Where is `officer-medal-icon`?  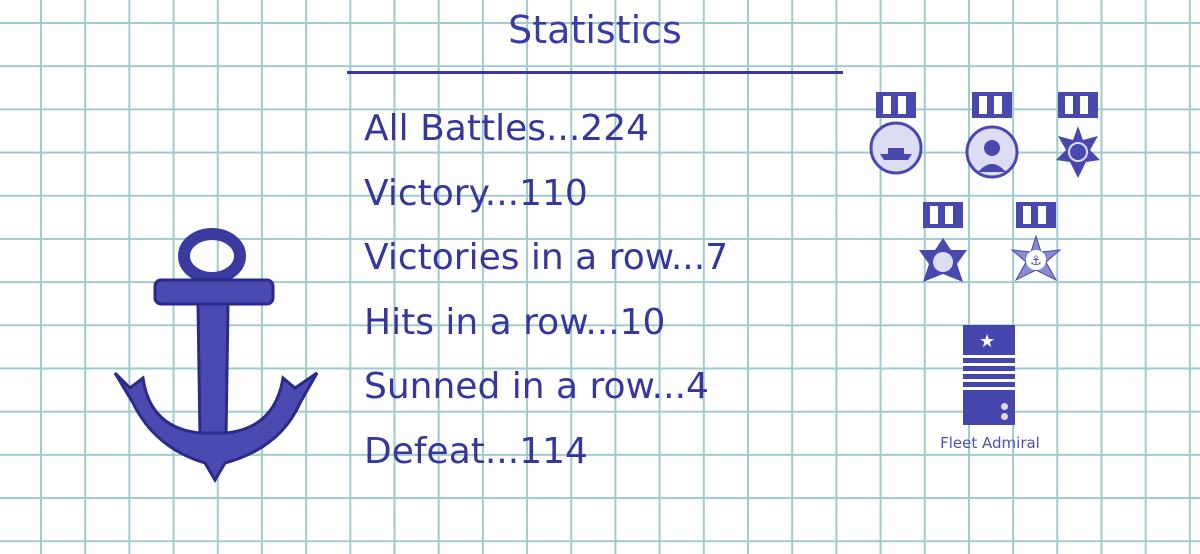
officer-medal-icon is located at coordinates (992, 135).